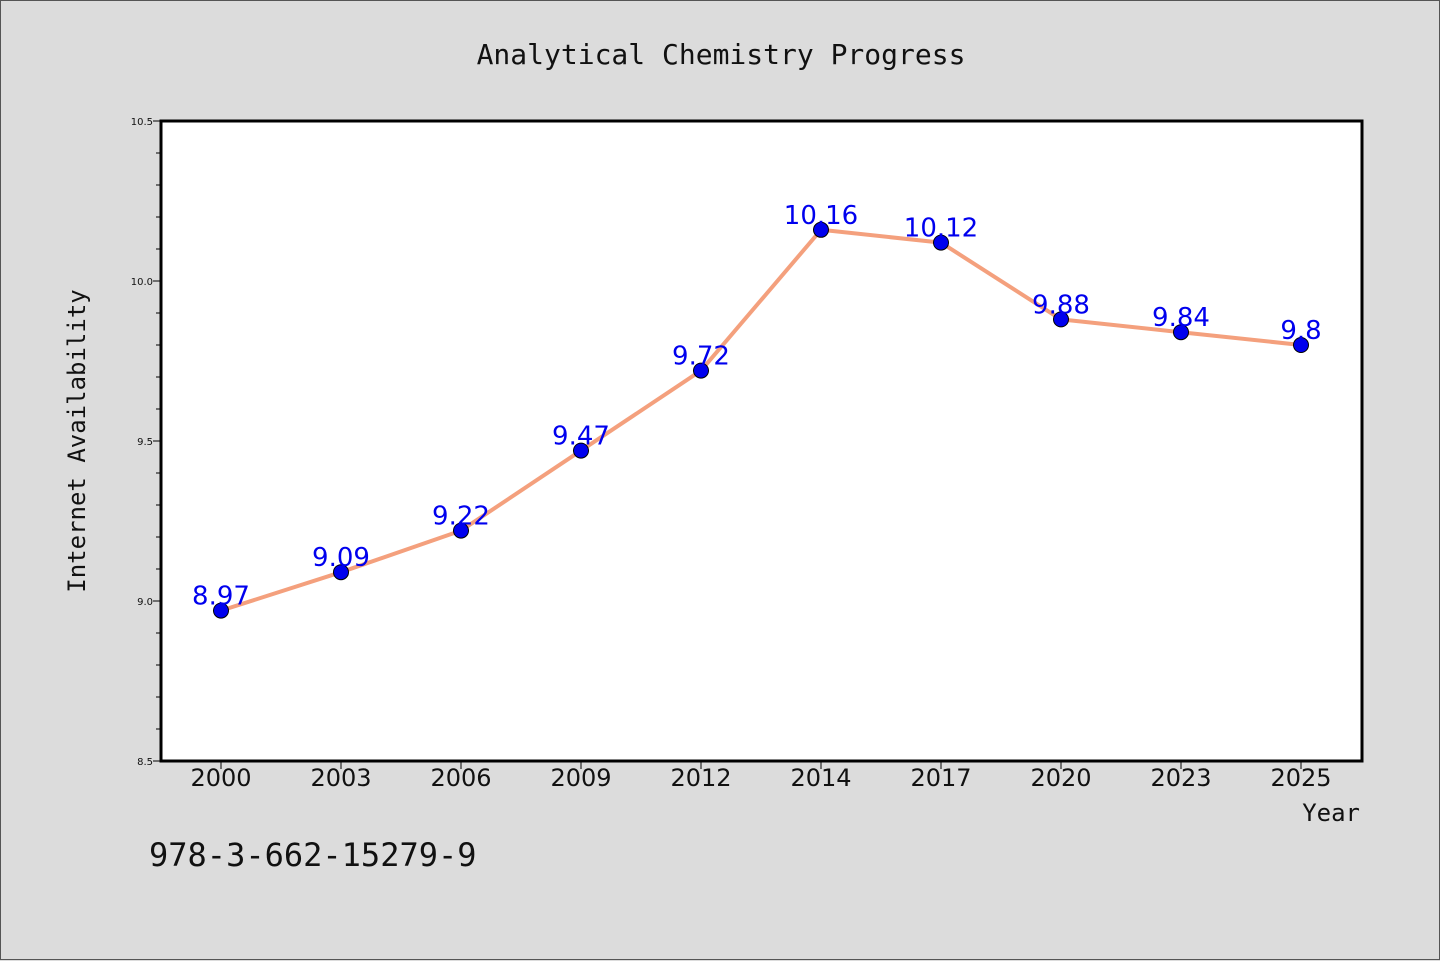 This screenshot has width=1440, height=961. What do you see at coordinates (461, 517) in the screenshot?
I see `data-label: 9.22` at bounding box center [461, 517].